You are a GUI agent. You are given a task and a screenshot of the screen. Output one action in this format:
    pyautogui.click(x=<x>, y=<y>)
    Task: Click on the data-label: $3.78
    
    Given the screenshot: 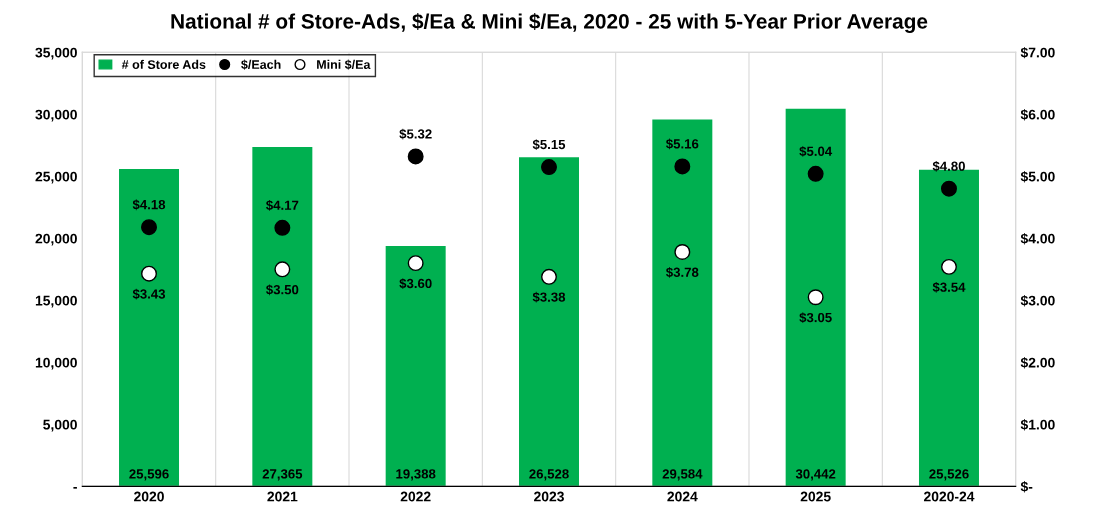 What is the action you would take?
    pyautogui.click(x=682, y=272)
    